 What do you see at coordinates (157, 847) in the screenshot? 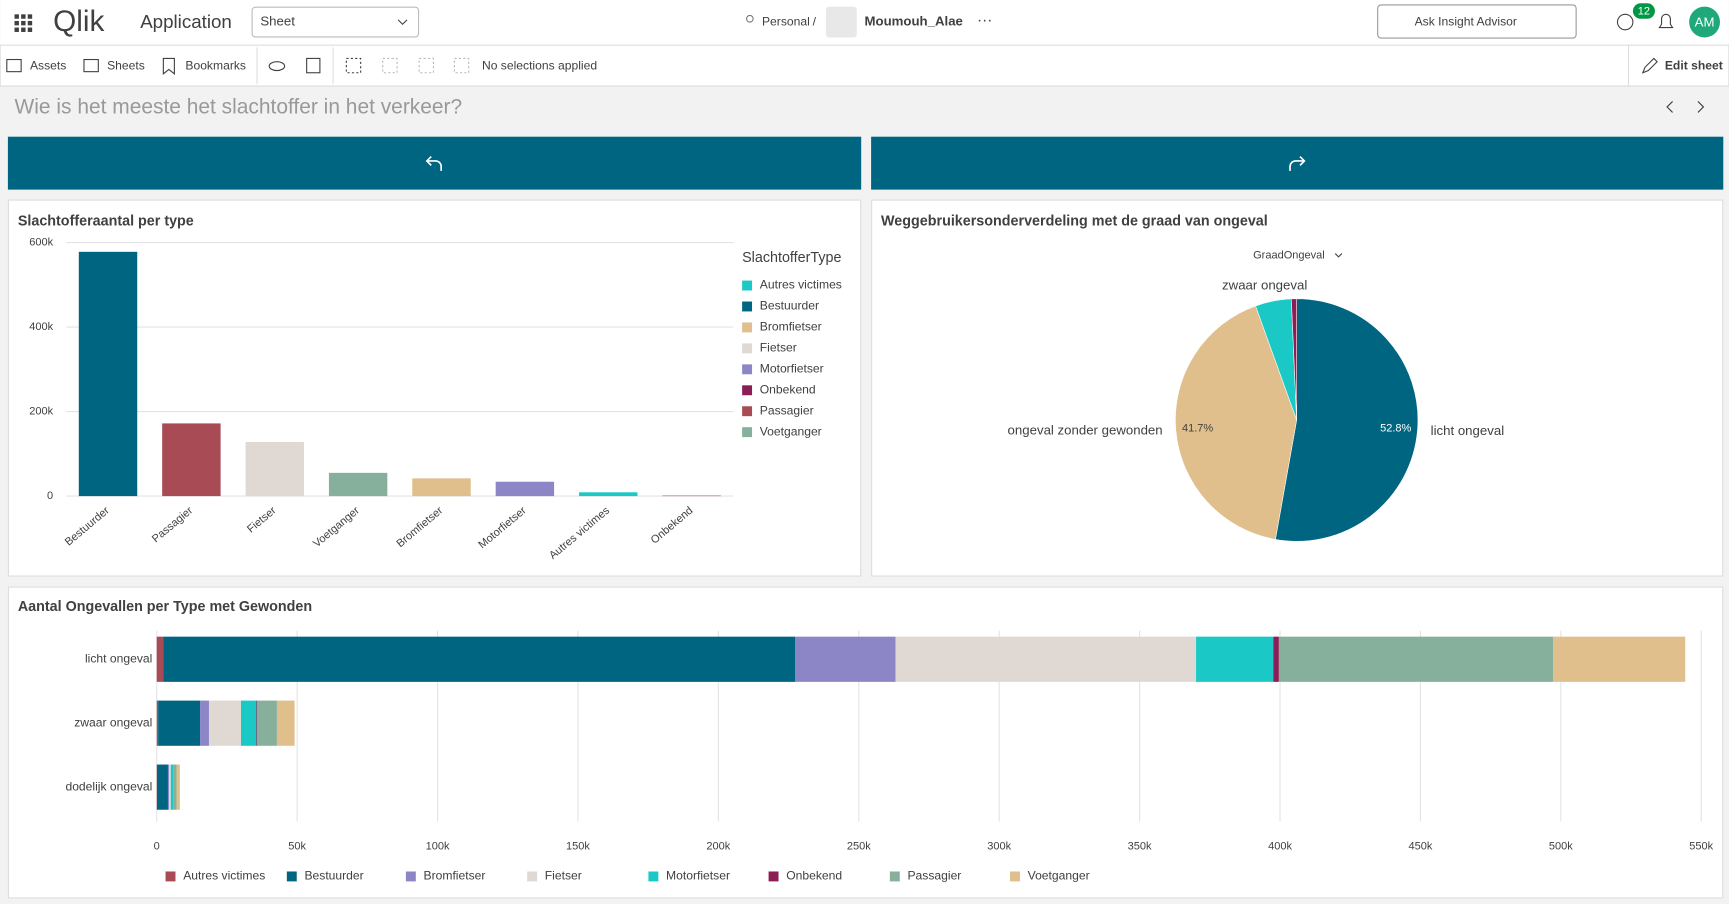
I see `x-tick-label: 0` at bounding box center [157, 847].